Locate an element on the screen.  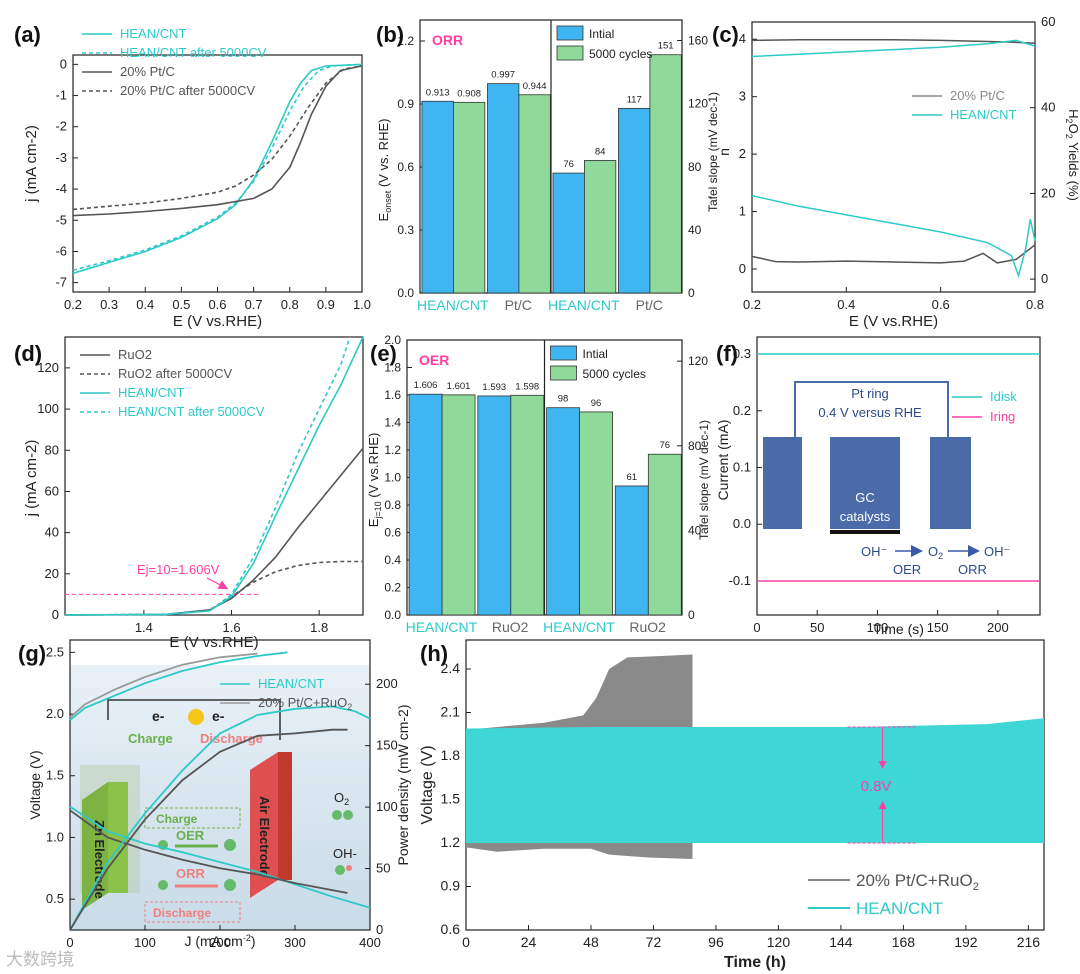
y-tick-label: 1.6 is located at coordinates (392, 395).